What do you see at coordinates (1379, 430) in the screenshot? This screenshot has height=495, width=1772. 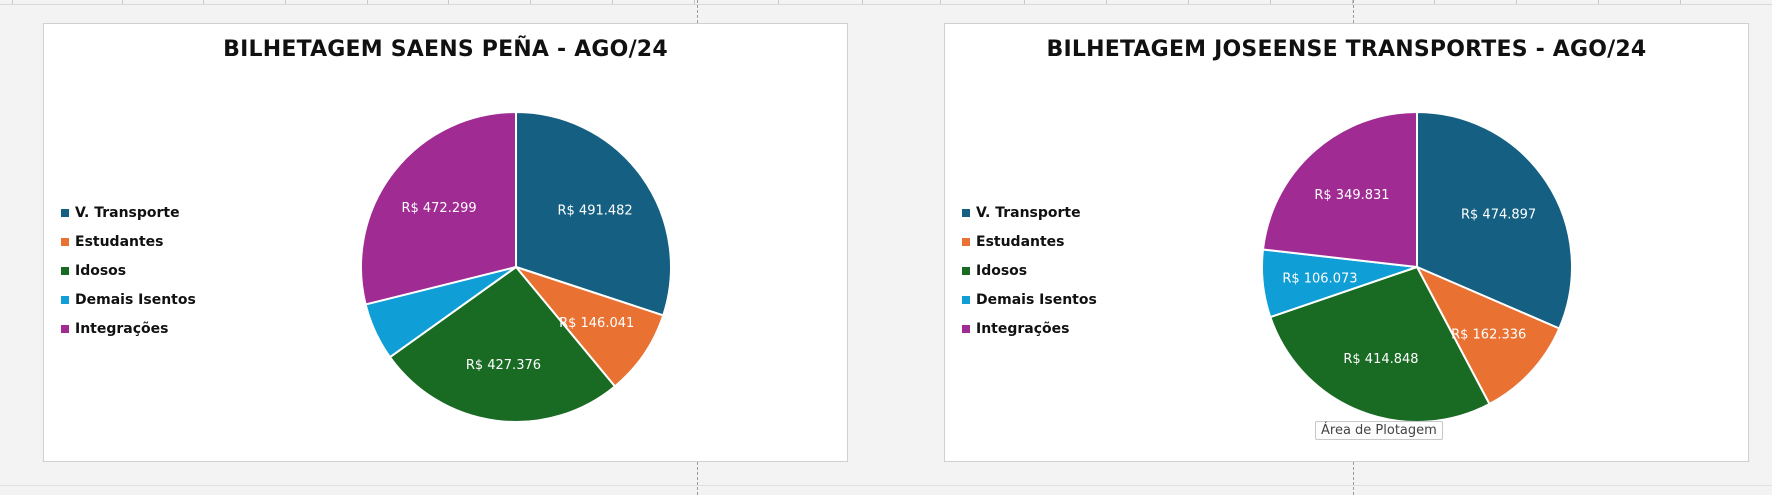 I see `plot-area-tooltip: Área de Plotagem` at bounding box center [1379, 430].